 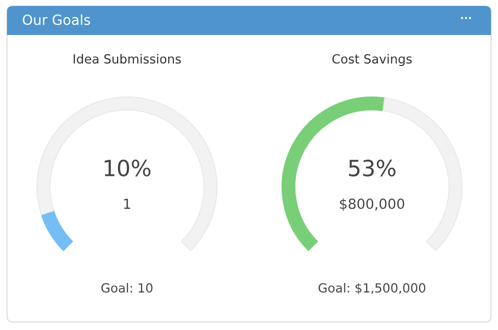 I want to click on chart-title: Idea Submissions, so click(x=127, y=59).